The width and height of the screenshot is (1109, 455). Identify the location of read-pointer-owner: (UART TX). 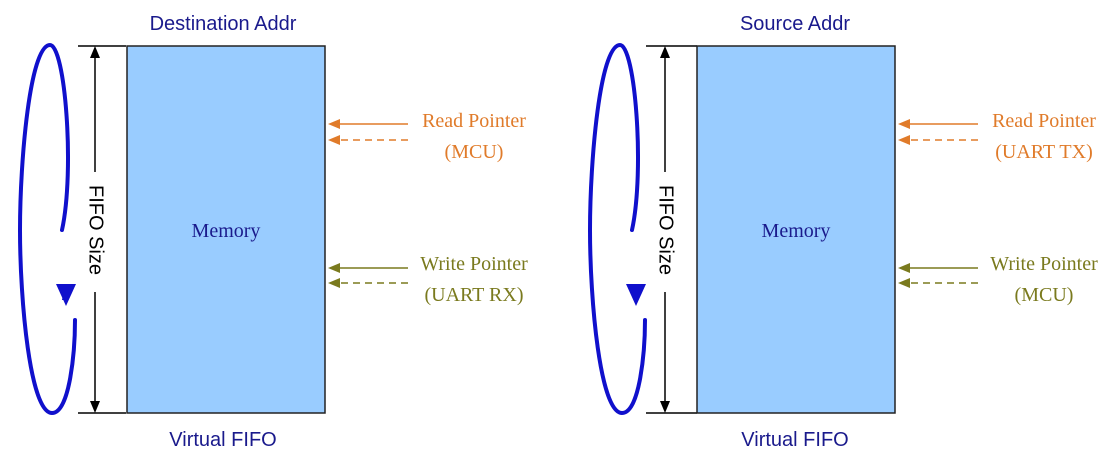
(1044, 152).